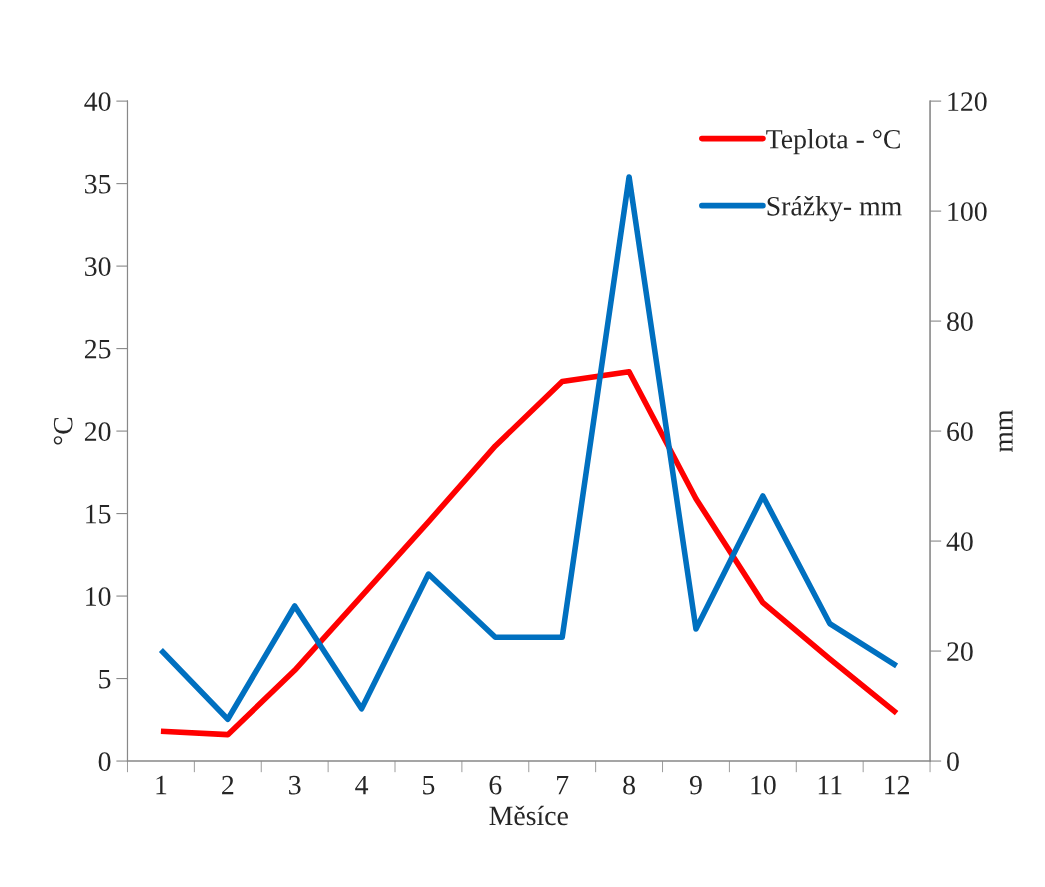 The image size is (1045, 887). What do you see at coordinates (228, 785) in the screenshot?
I see `x-tick-label: 2` at bounding box center [228, 785].